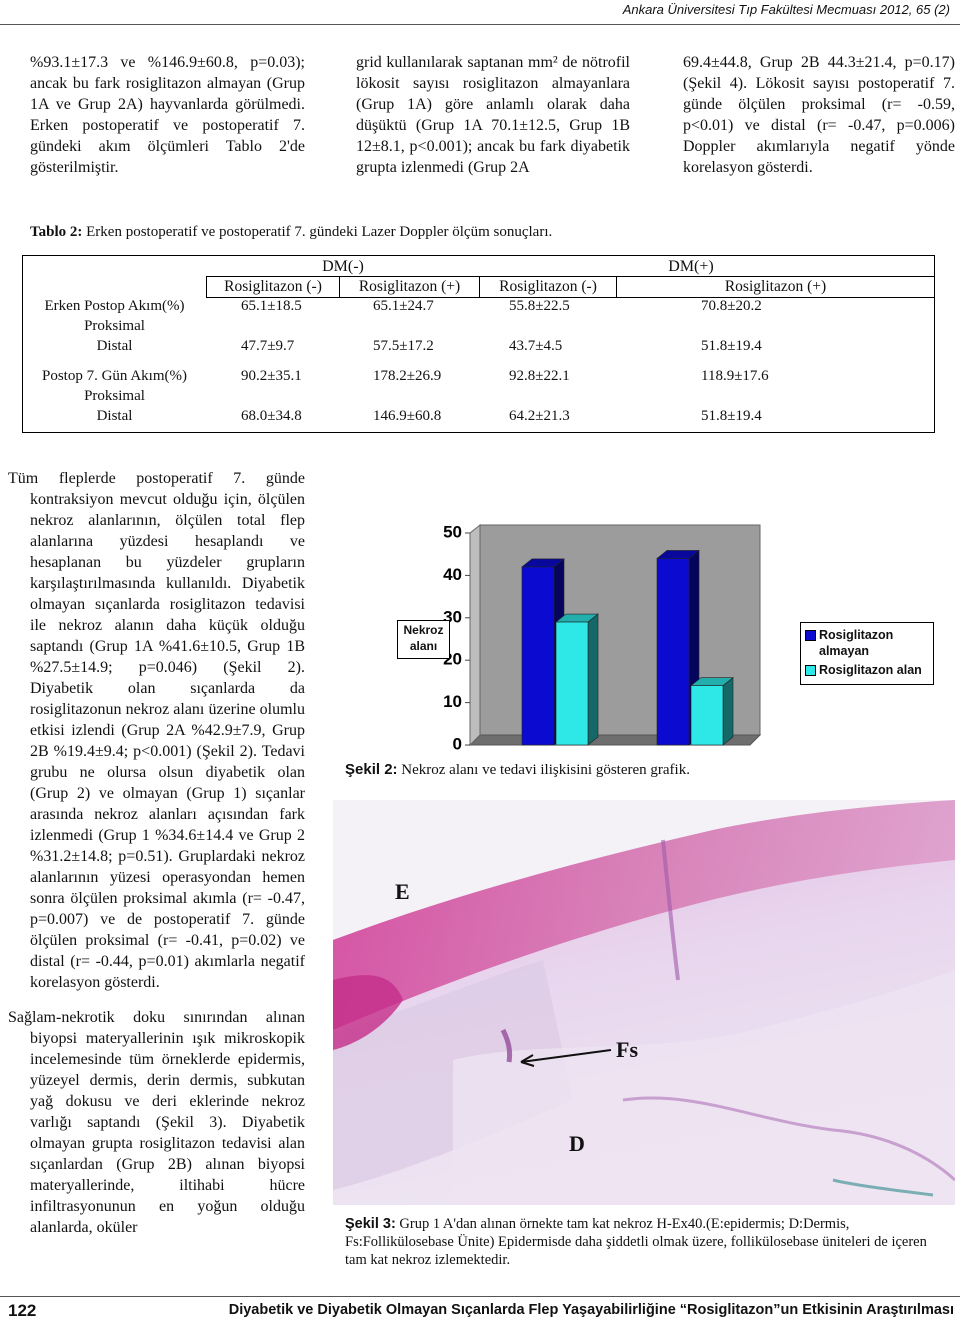  What do you see at coordinates (870, 670) in the screenshot?
I see `legend-label: Rosiglitazon alan` at bounding box center [870, 670].